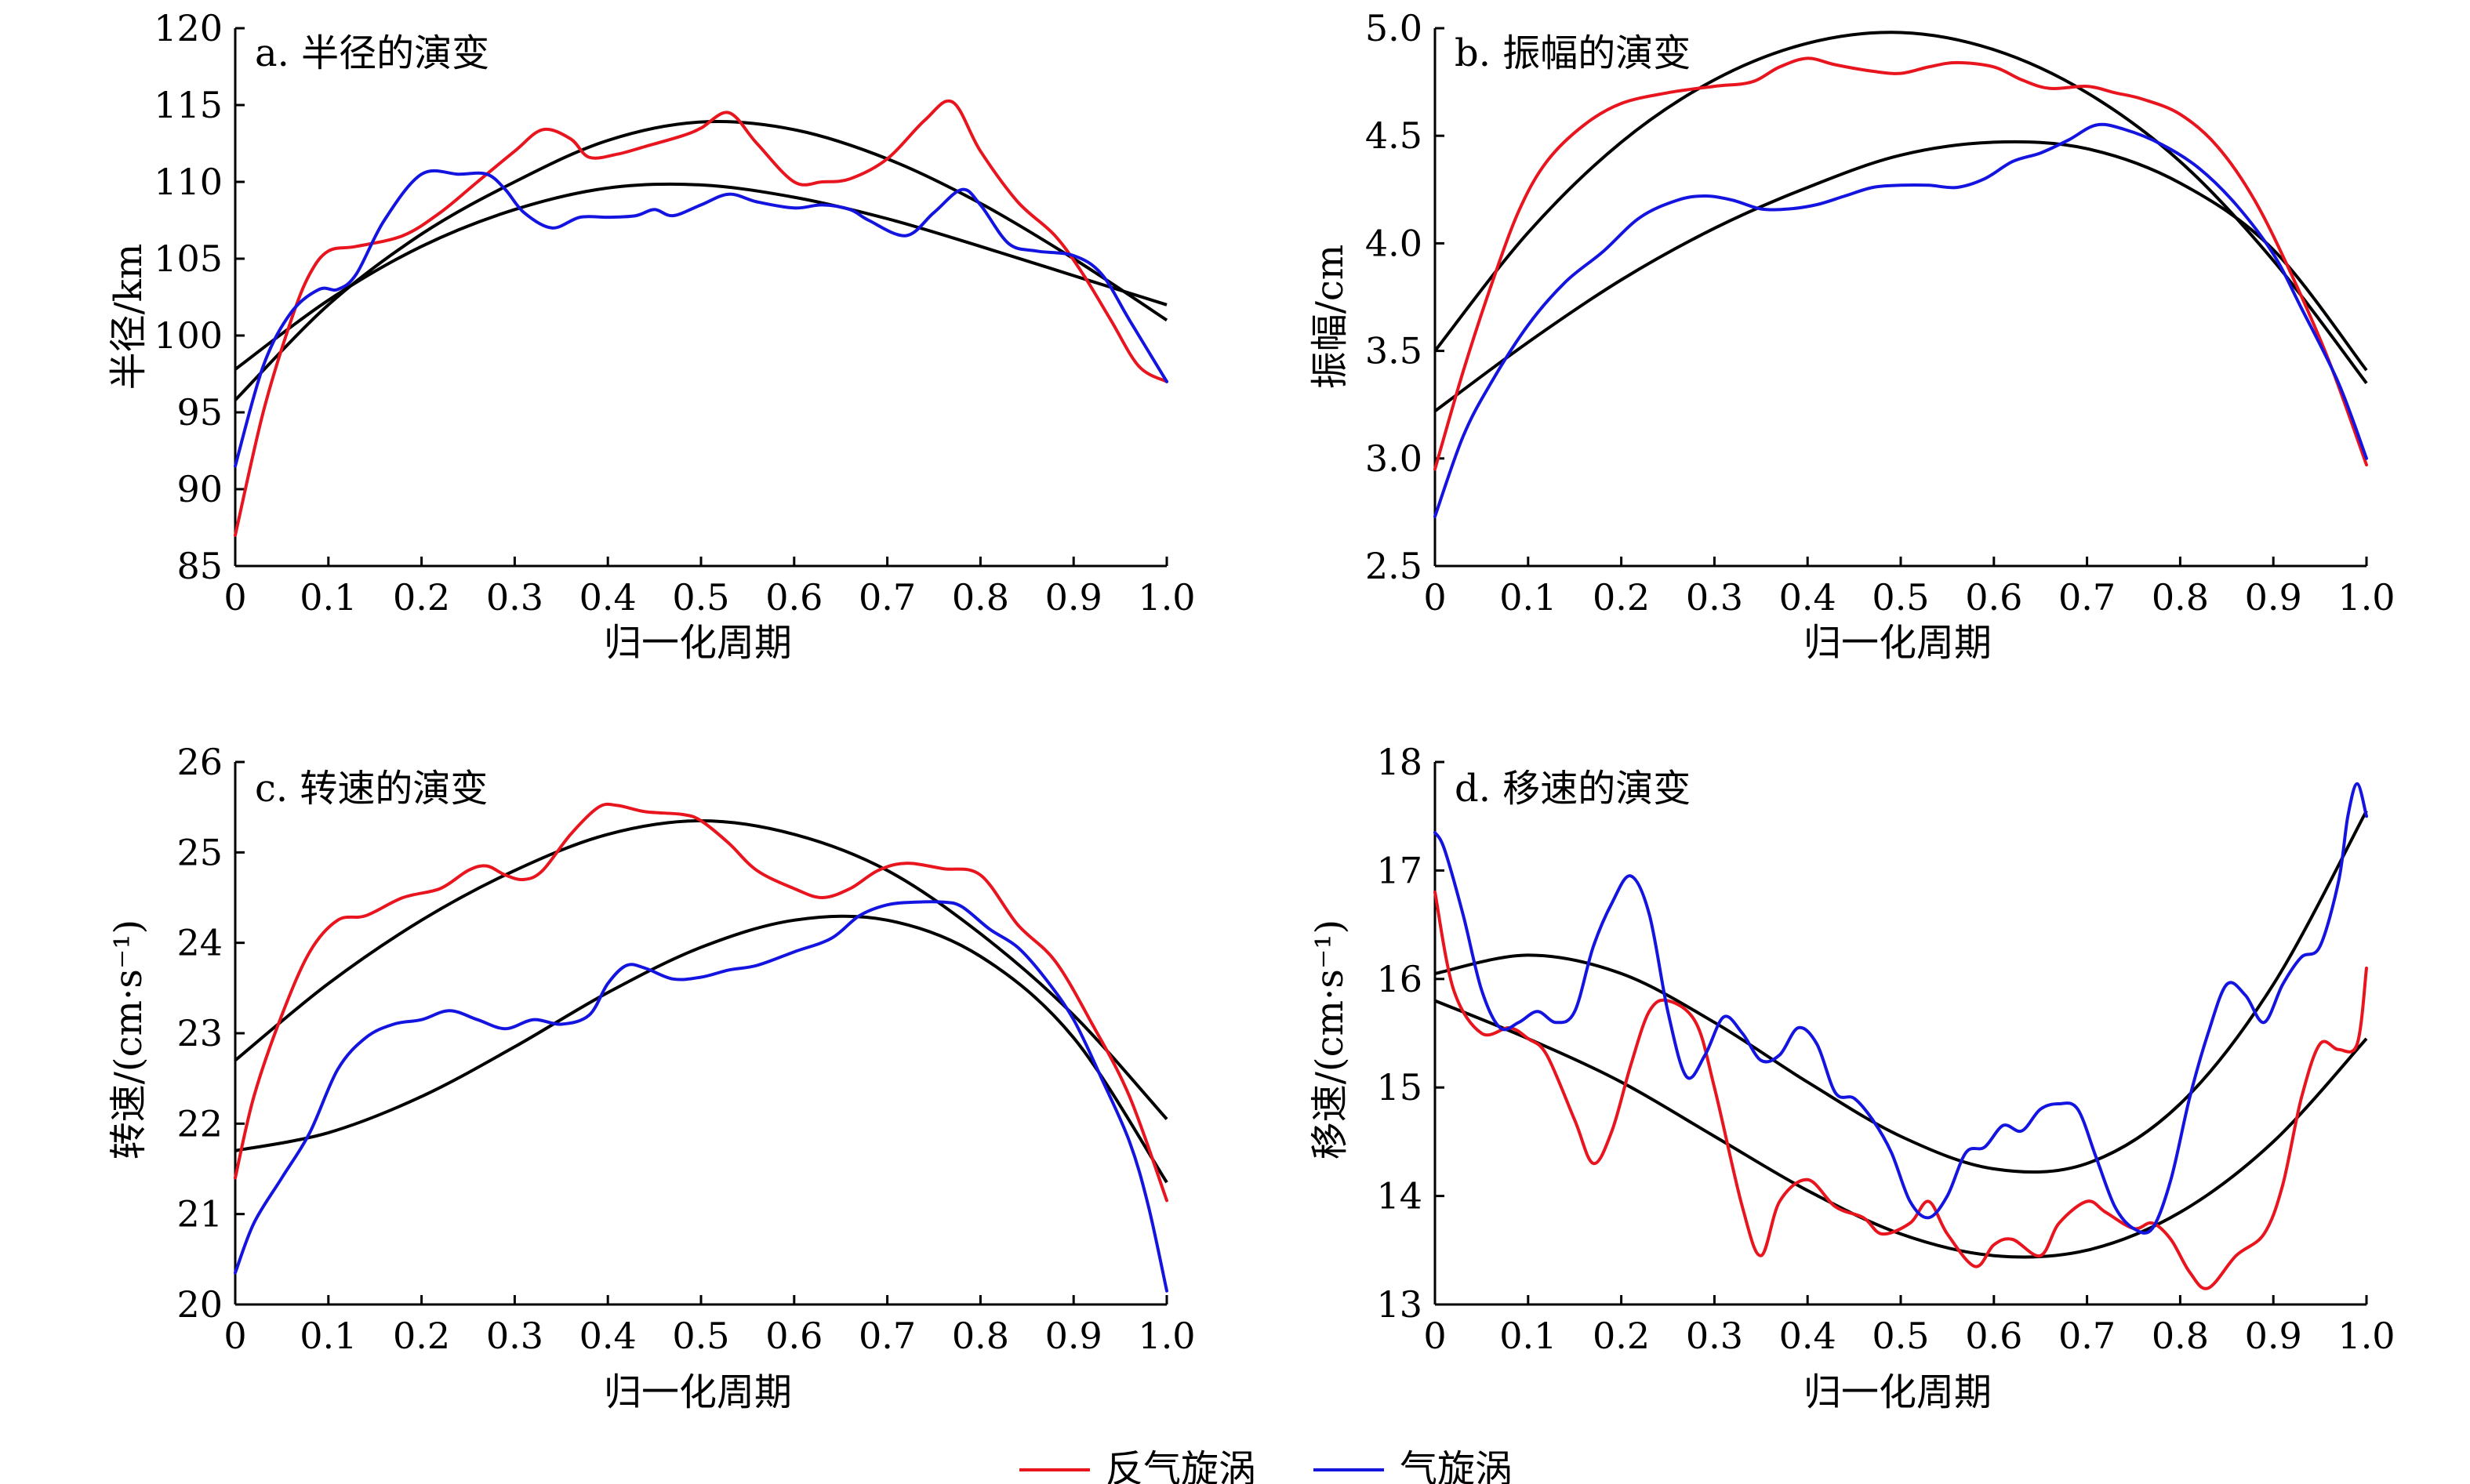  I want to click on panel-c-x-tick-label: 0, so click(234, 1336).